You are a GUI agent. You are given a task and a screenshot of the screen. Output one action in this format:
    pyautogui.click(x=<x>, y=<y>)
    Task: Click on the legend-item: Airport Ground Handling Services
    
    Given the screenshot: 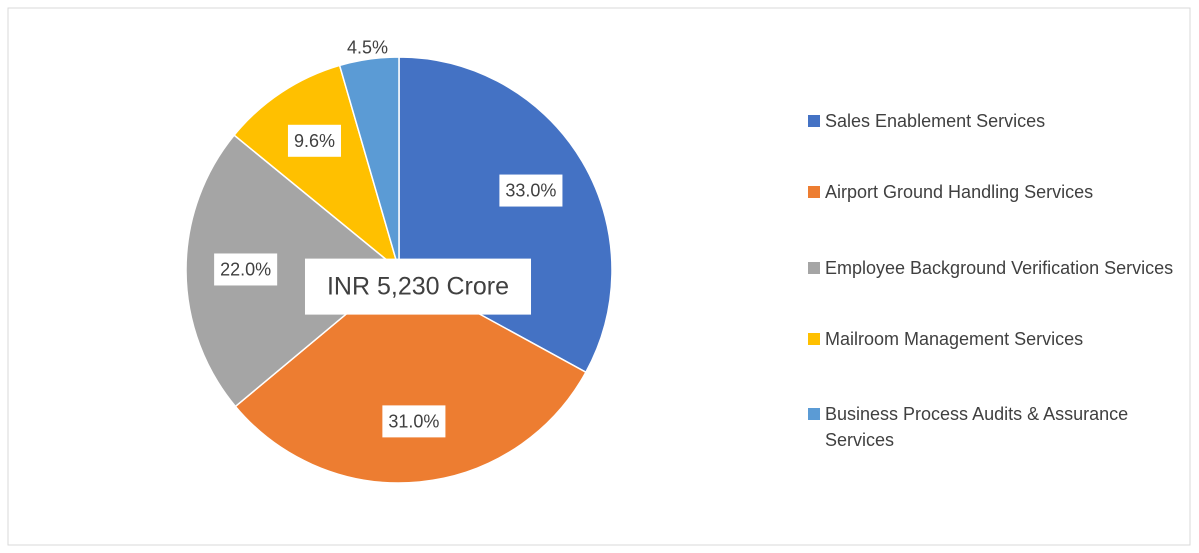 What is the action you would take?
    pyautogui.click(x=991, y=192)
    